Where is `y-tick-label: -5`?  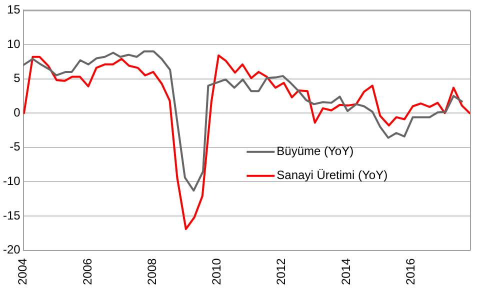
y-tick-label: -5 is located at coordinates (15, 147).